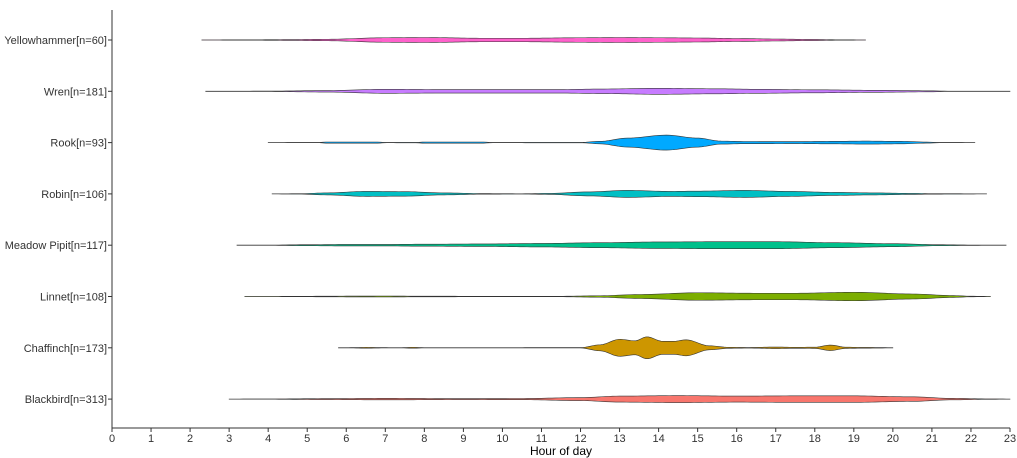 Image resolution: width=1017 pixels, height=458 pixels. What do you see at coordinates (776, 439) in the screenshot?
I see `x-tick-label: 17` at bounding box center [776, 439].